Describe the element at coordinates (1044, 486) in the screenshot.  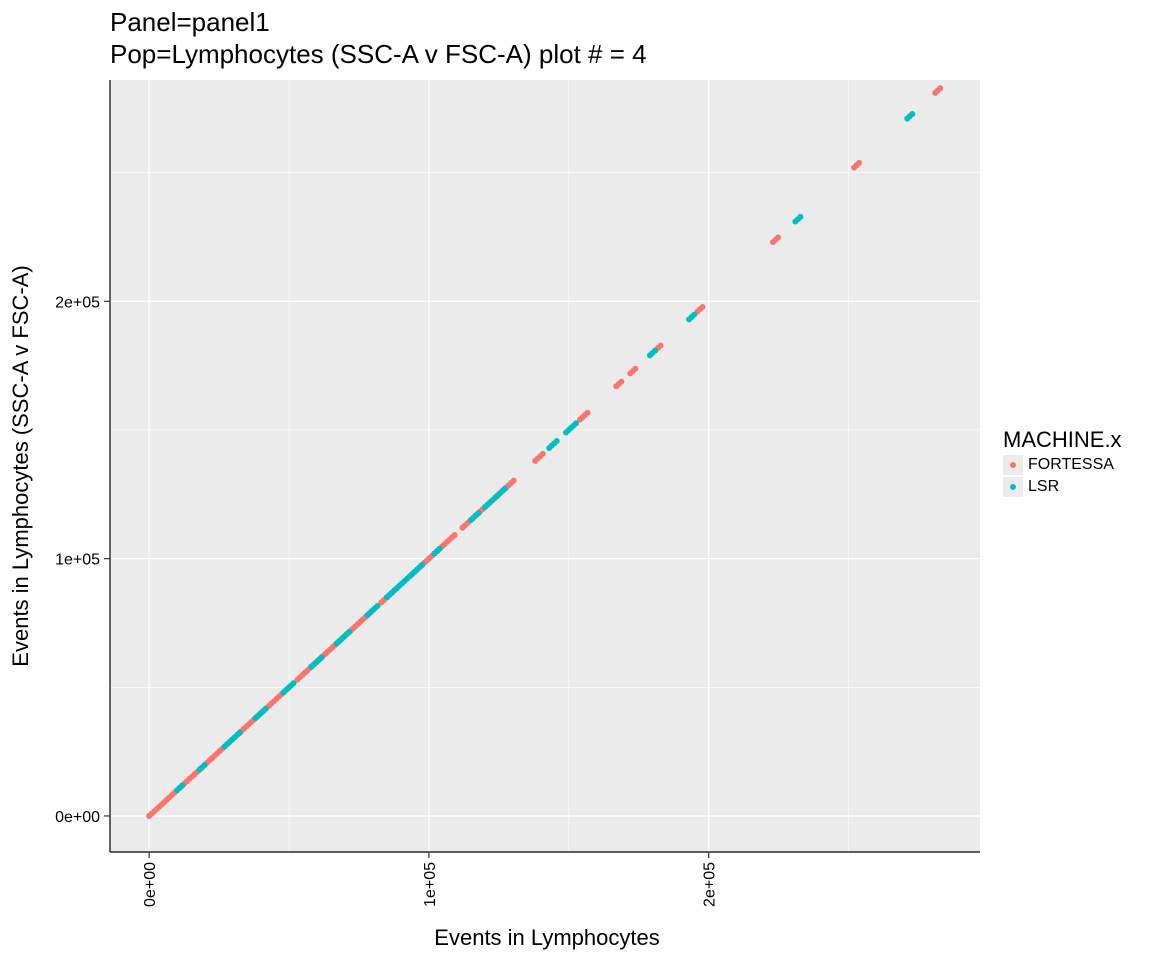
I see `legend-label: LSR` at that location.